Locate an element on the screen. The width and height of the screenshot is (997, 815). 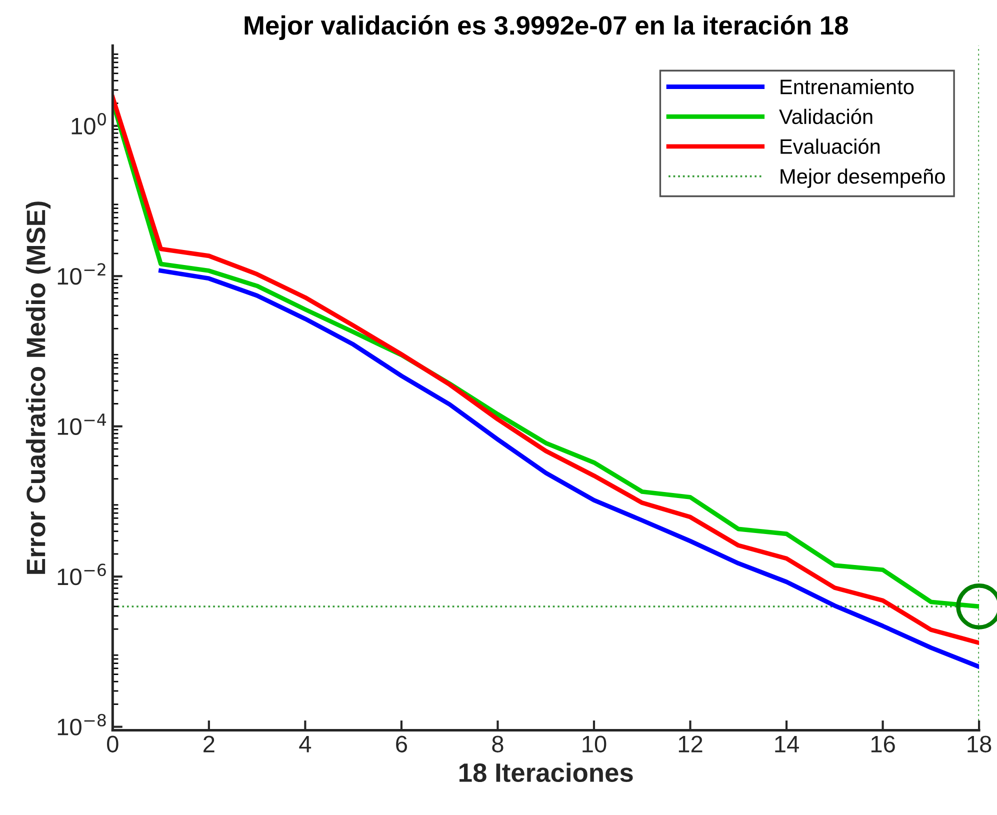
x-tick-label: 6 is located at coordinates (401, 744).